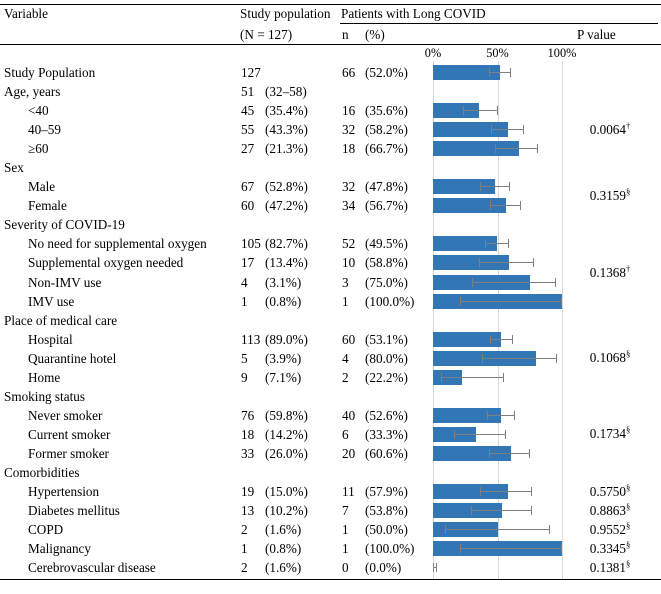  I want to click on p-value: 0.9552§, so click(610, 529).